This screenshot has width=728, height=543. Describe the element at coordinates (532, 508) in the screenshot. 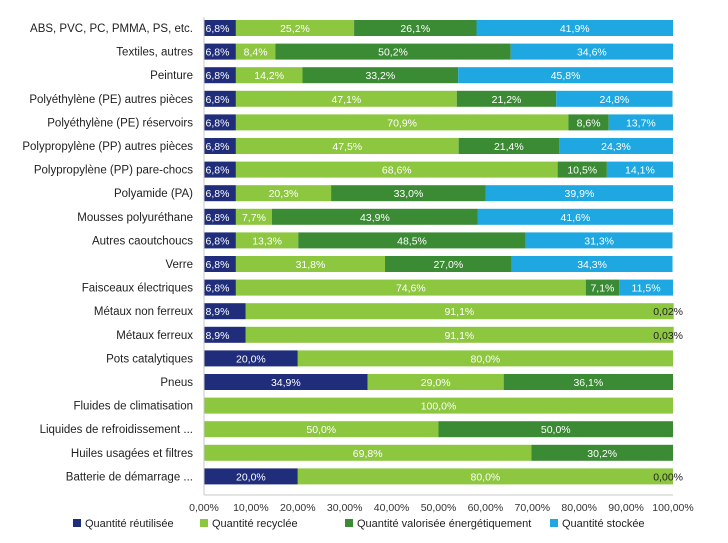

I see `x-tick-label: 70,00%` at that location.